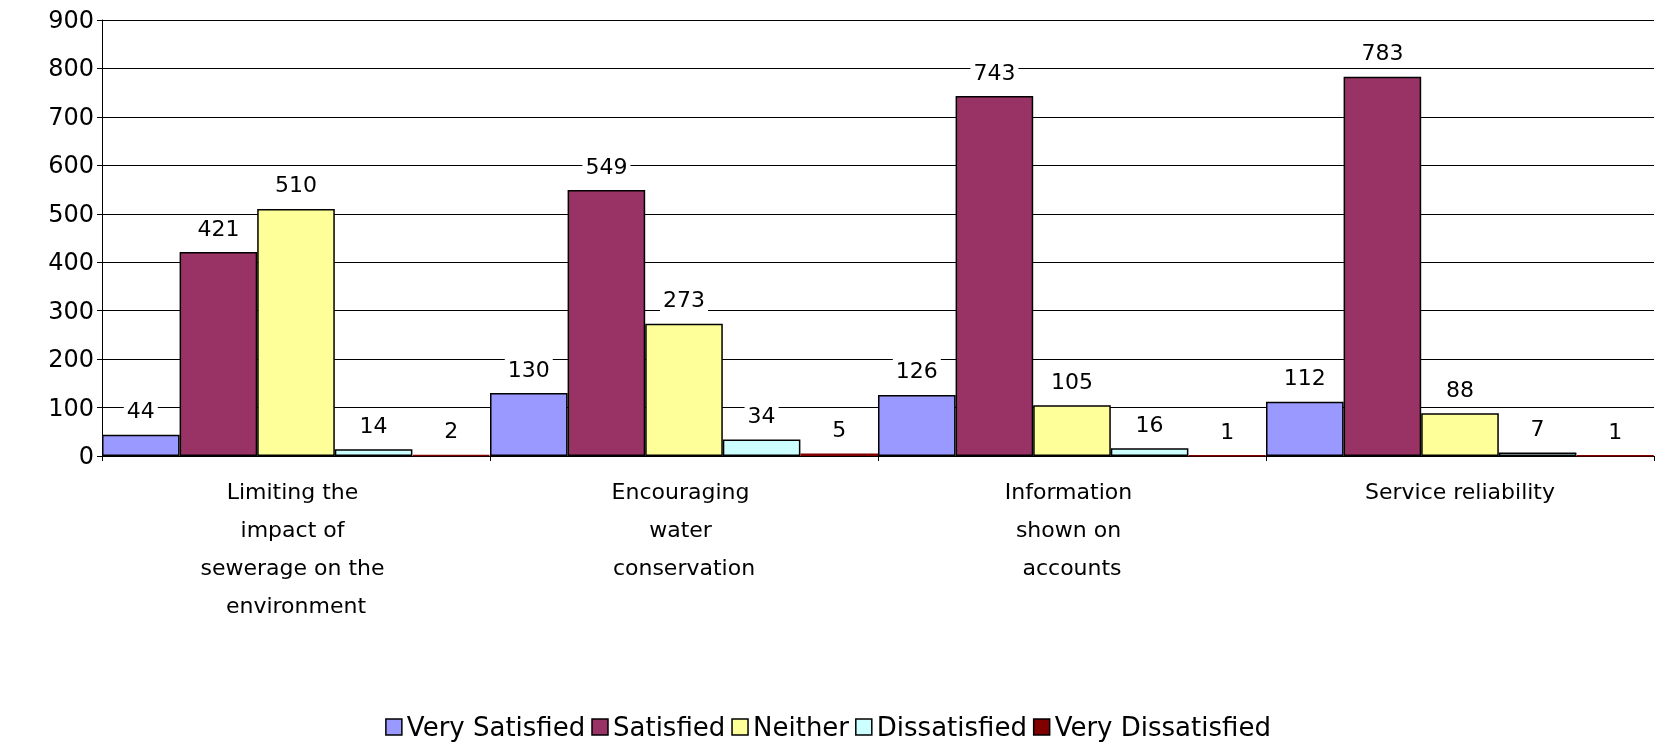  Describe the element at coordinates (71, 213) in the screenshot. I see `y-tick-label: 500` at that location.